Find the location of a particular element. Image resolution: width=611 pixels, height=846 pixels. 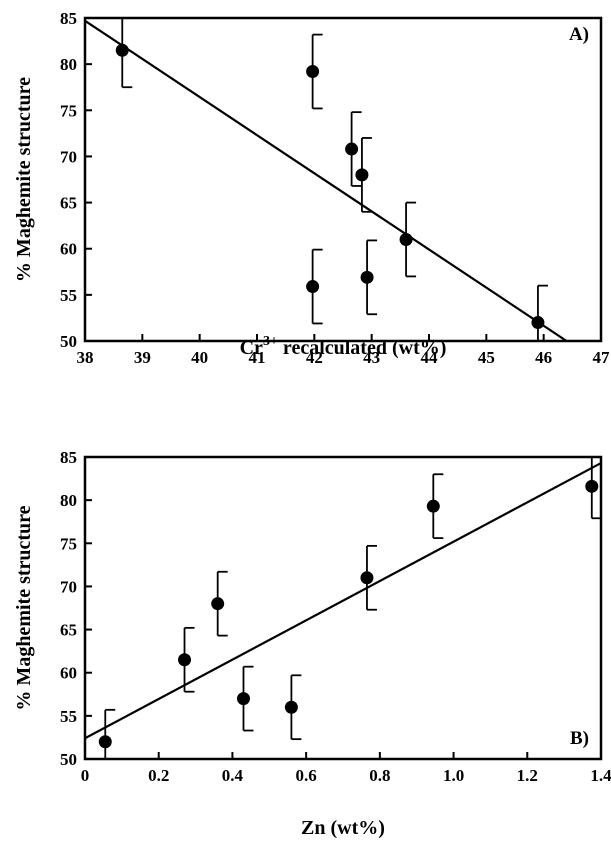

x-tick-label: 1.0 is located at coordinates (453, 775).